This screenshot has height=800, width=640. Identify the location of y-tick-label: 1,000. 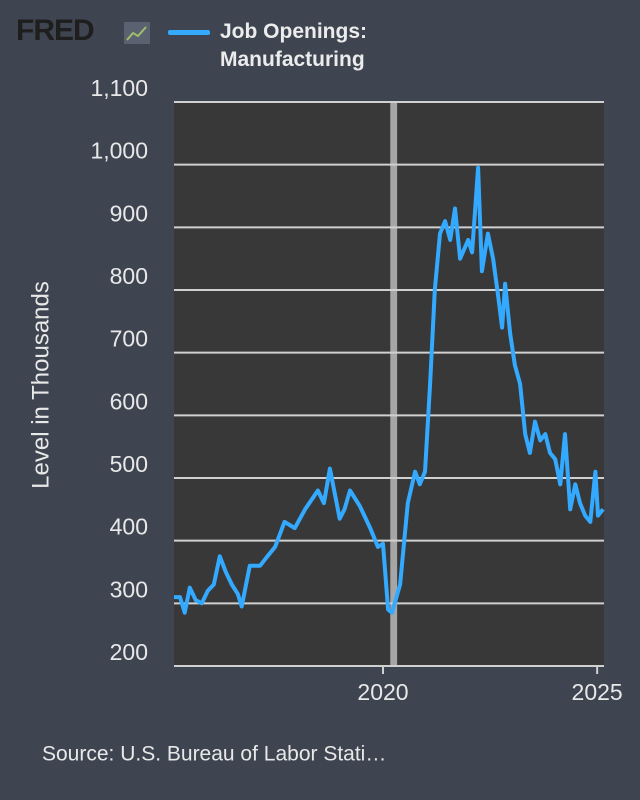
(119, 151).